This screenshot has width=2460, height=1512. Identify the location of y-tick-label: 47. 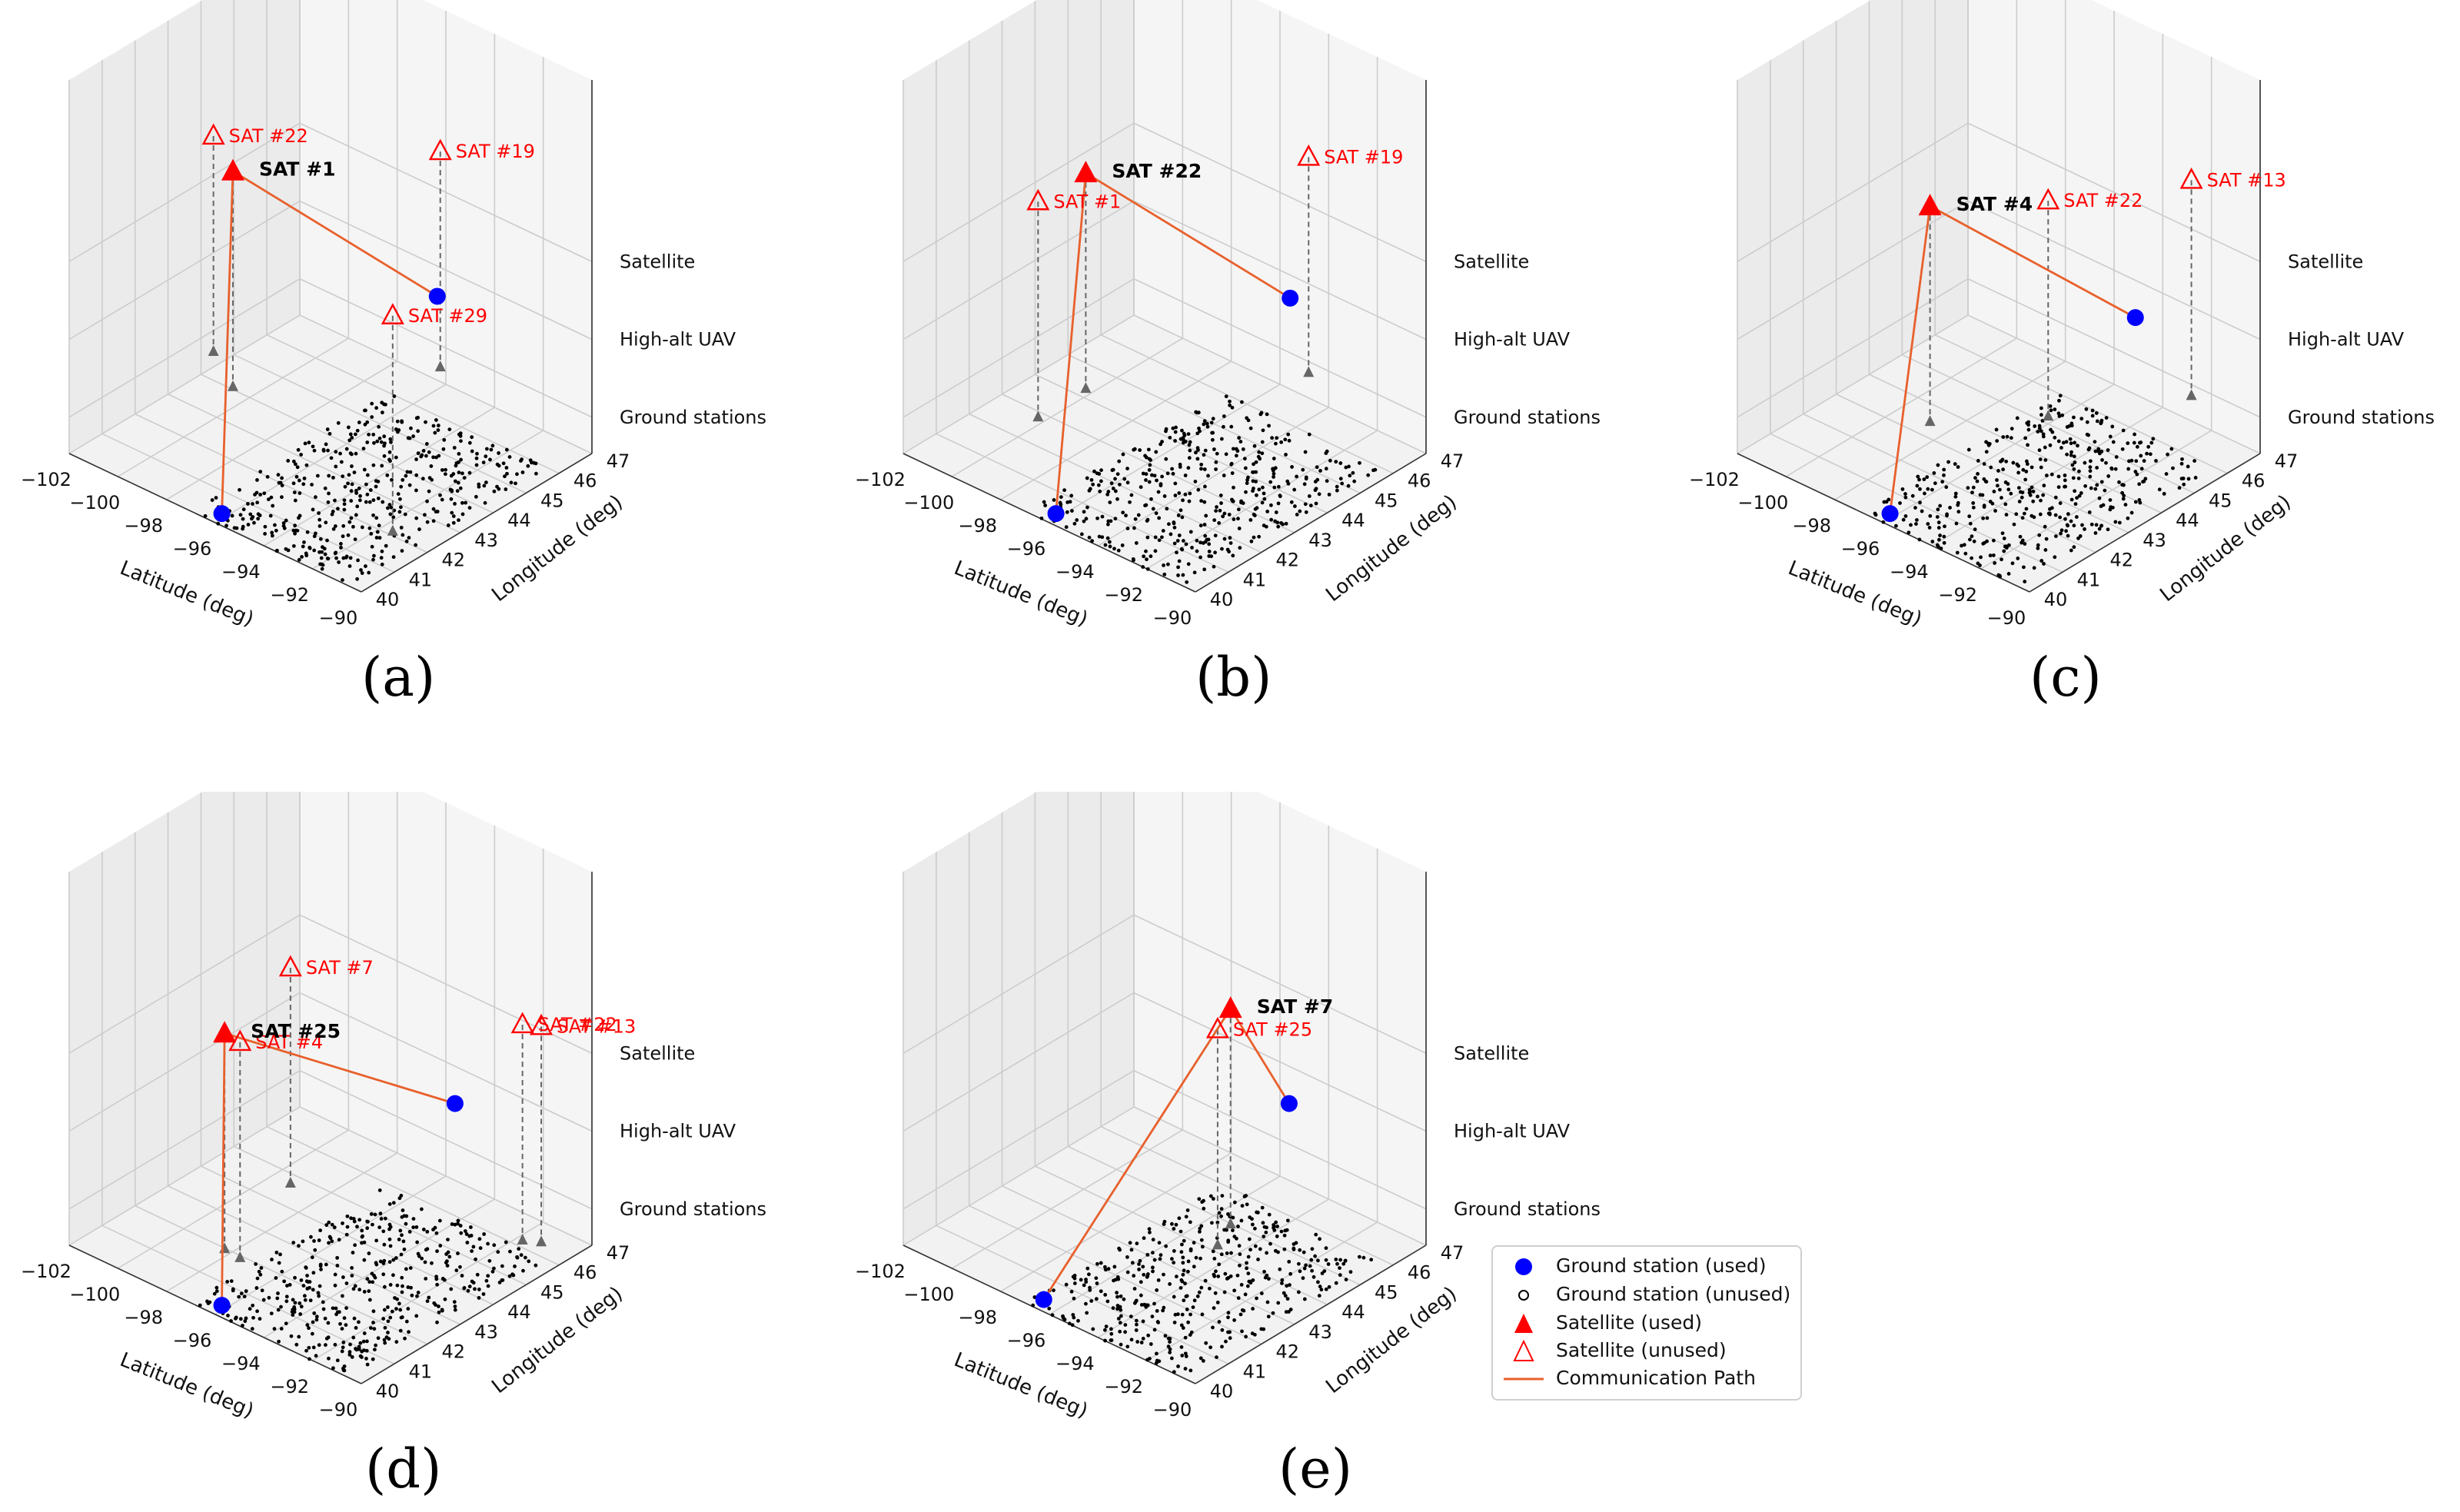
(618, 1253).